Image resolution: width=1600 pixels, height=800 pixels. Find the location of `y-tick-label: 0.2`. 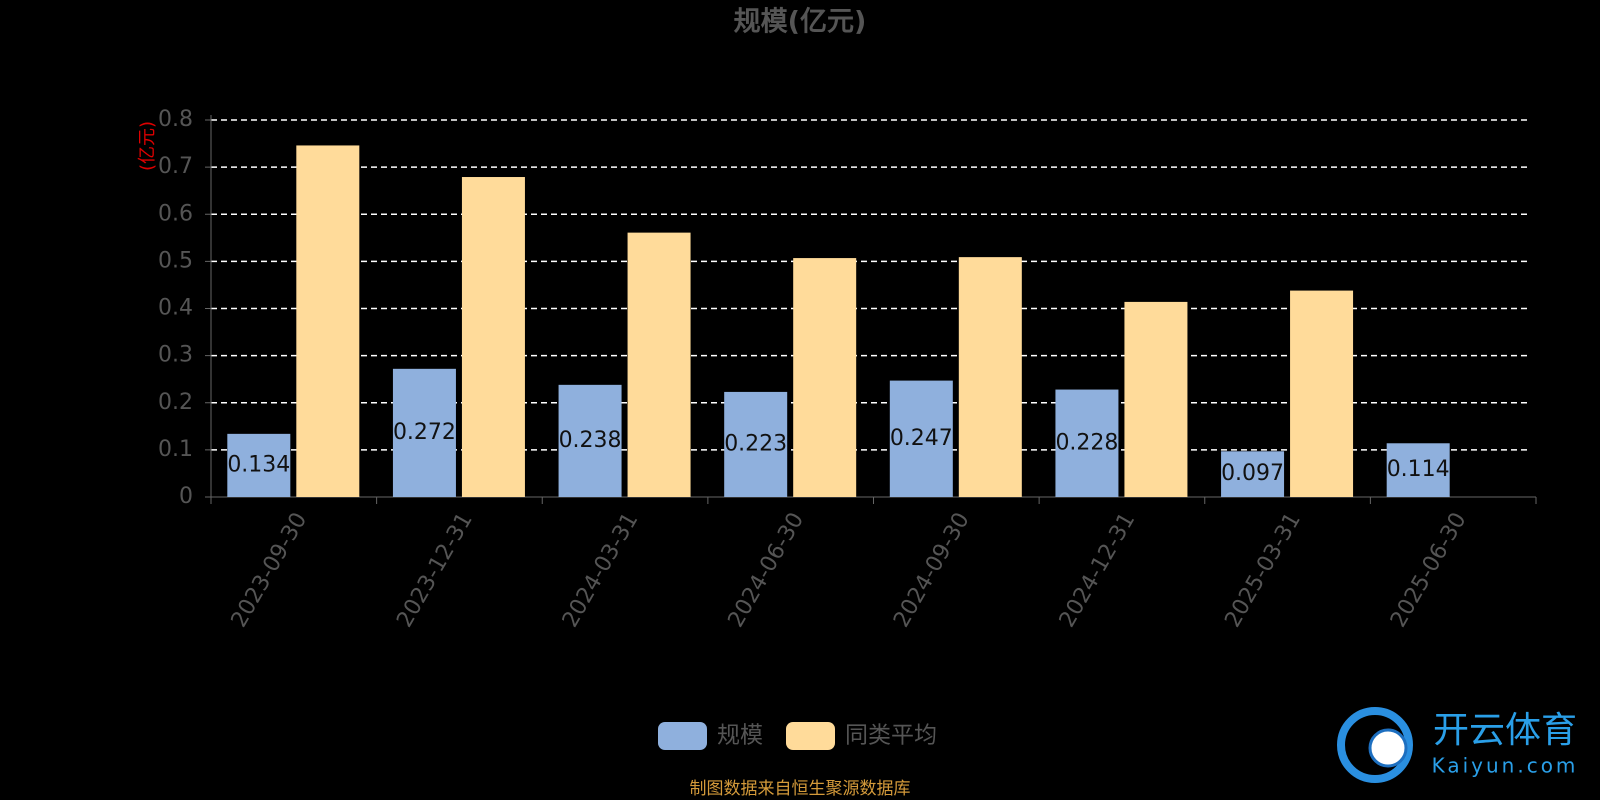

y-tick-label: 0.2 is located at coordinates (175, 402).